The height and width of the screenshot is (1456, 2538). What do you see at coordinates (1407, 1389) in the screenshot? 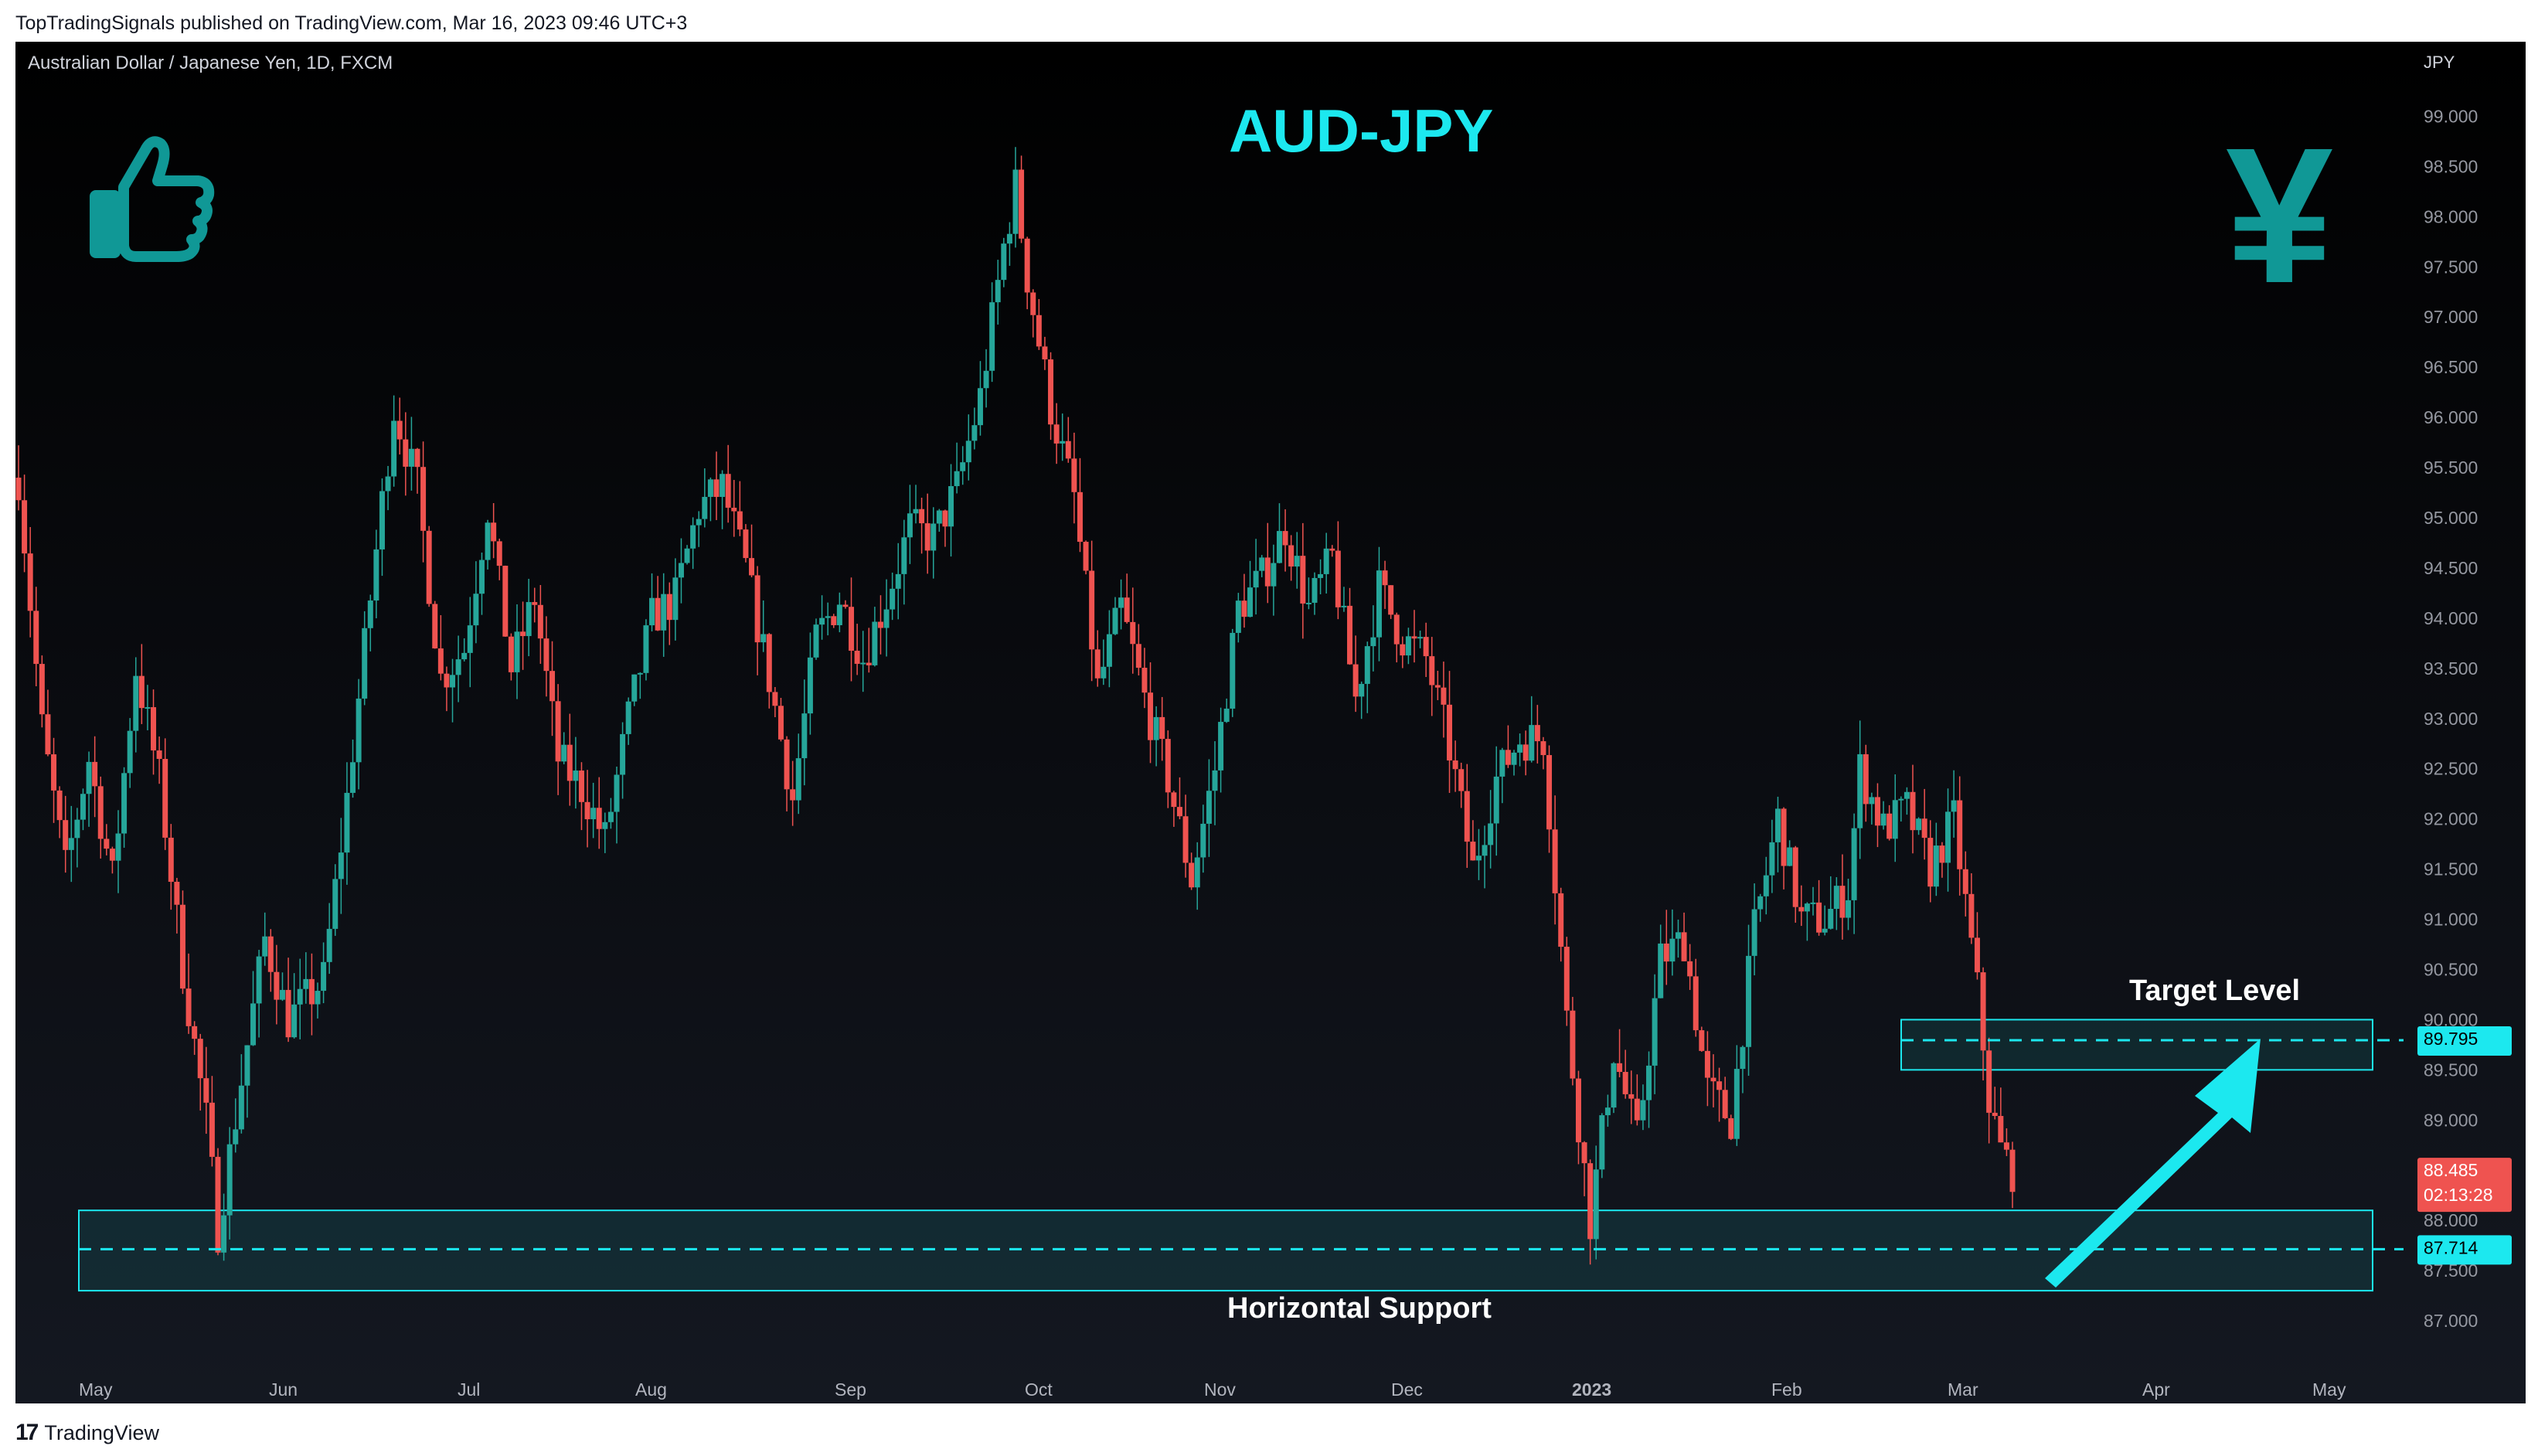
I see `x-tick-label: Dec` at bounding box center [1407, 1389].